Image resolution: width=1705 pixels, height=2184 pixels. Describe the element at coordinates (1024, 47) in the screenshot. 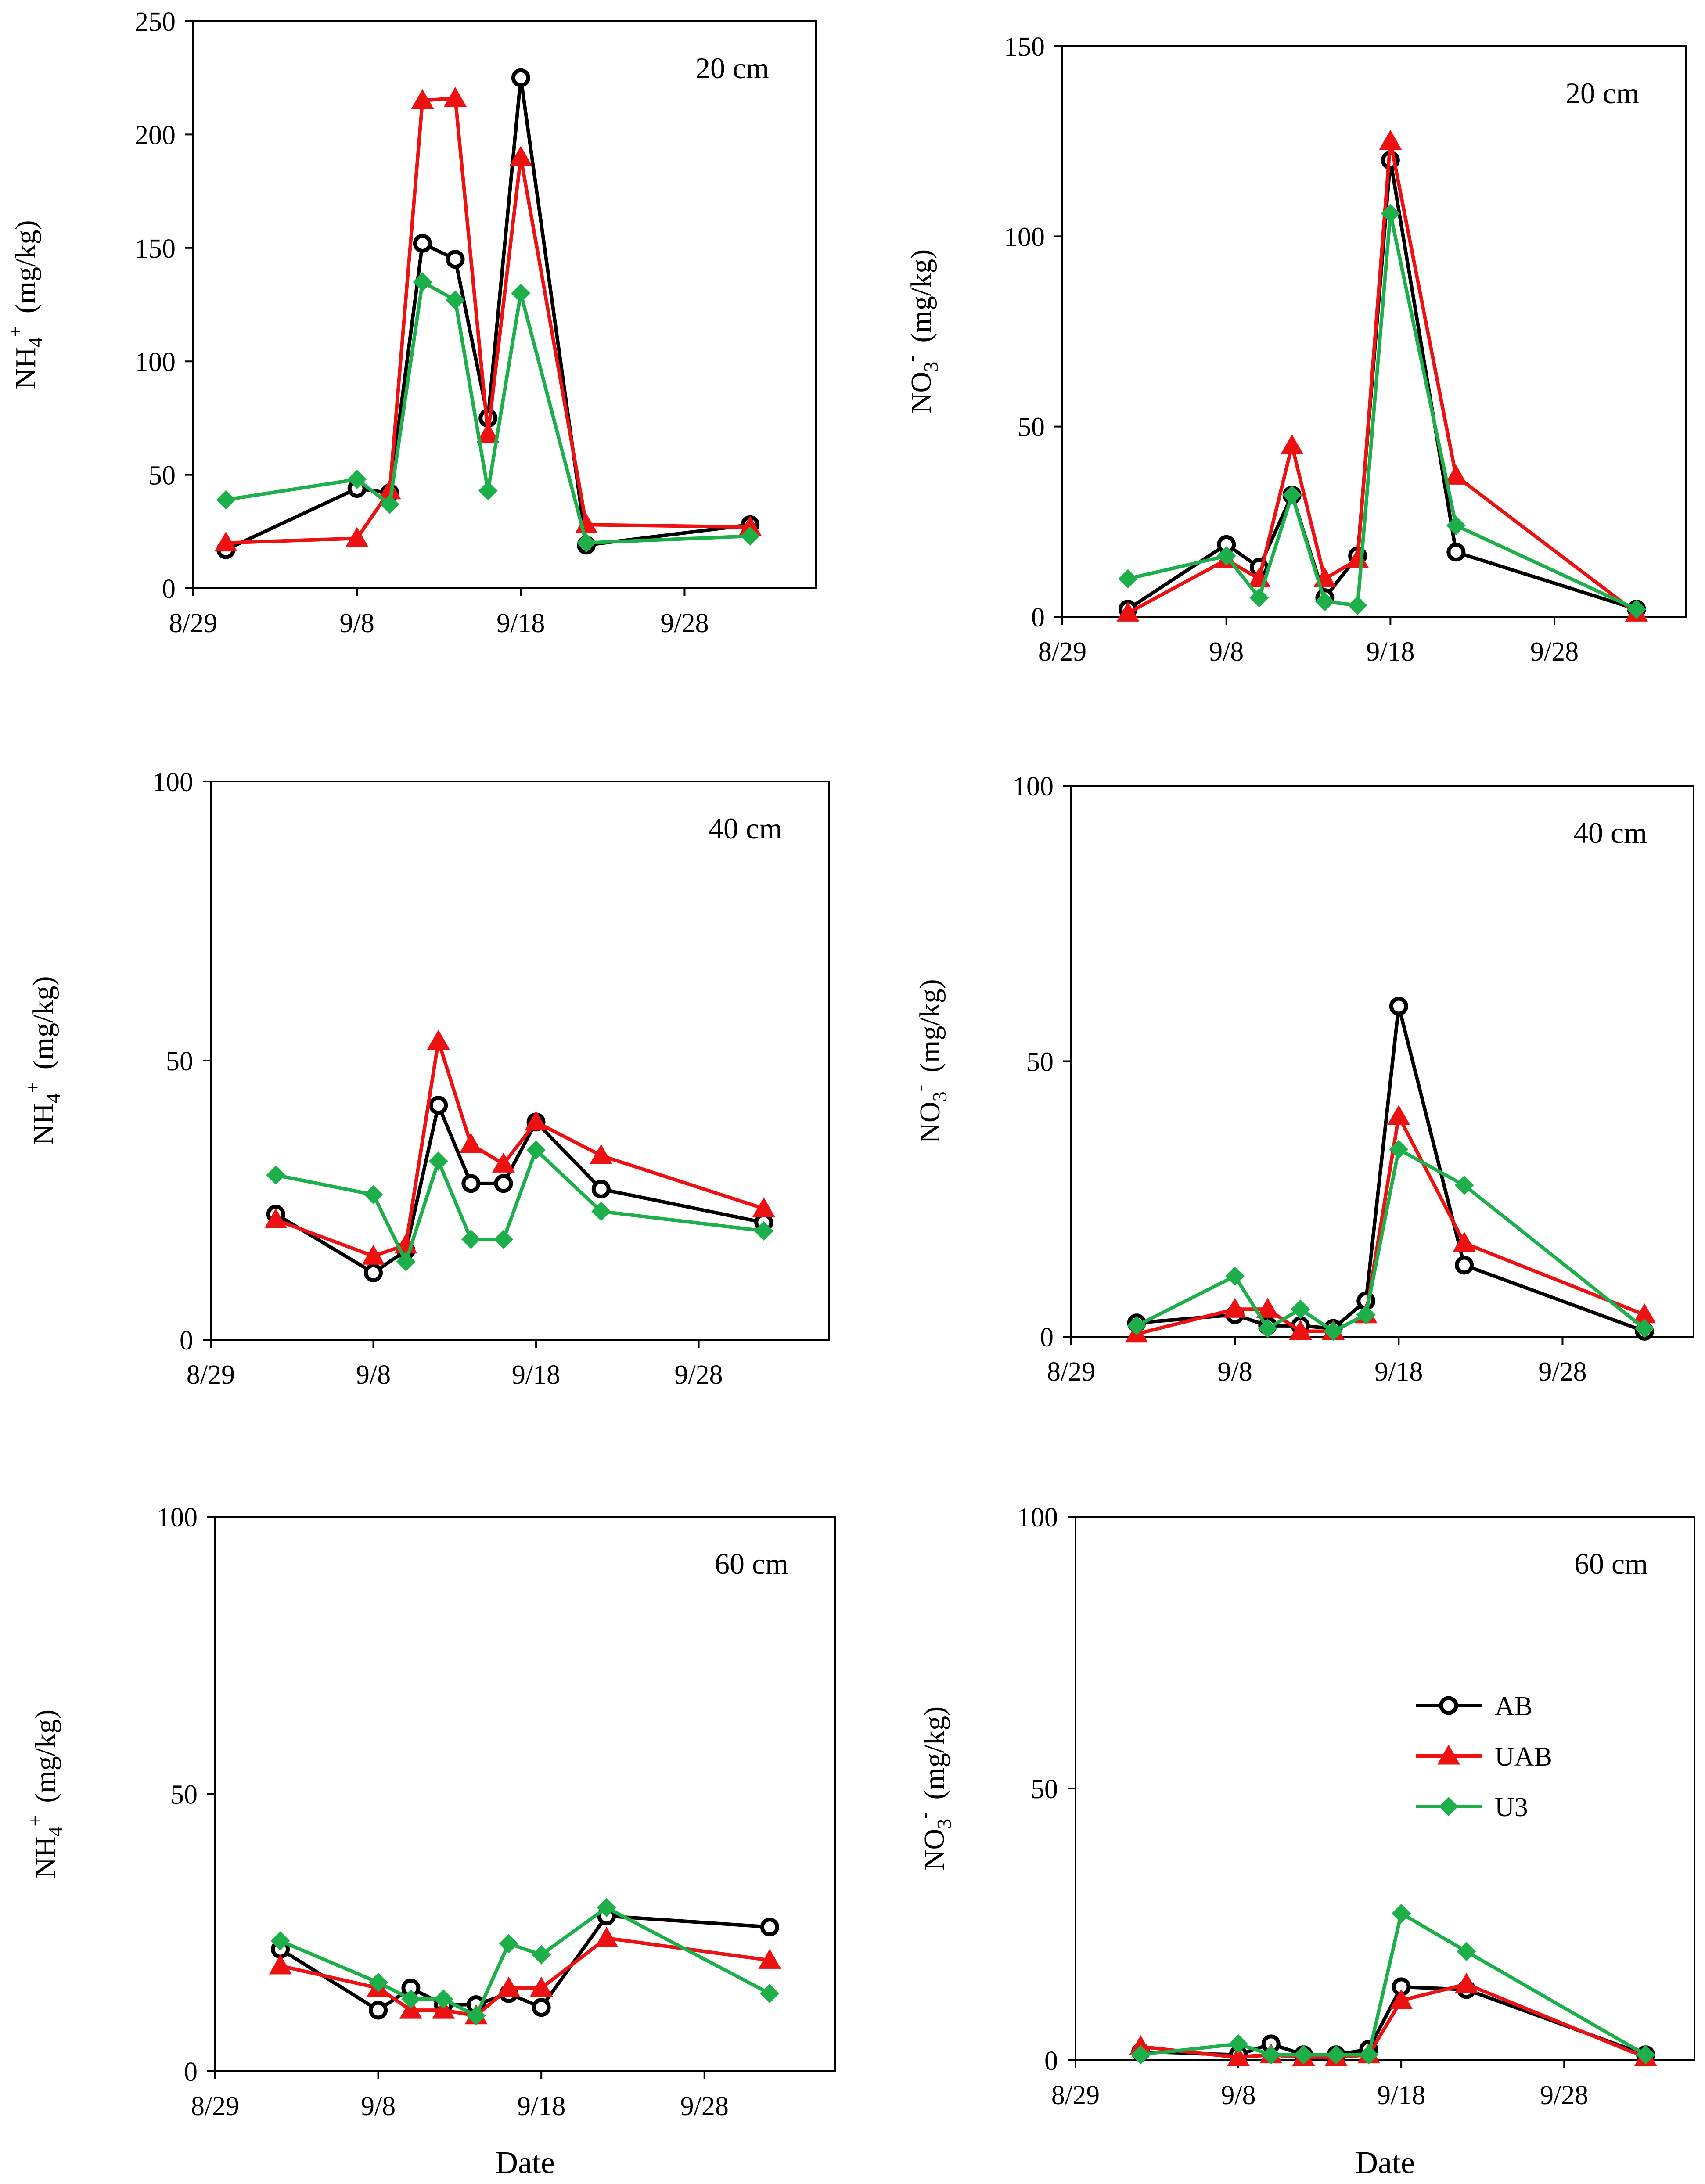

I see `y-tick-label: 150` at that location.